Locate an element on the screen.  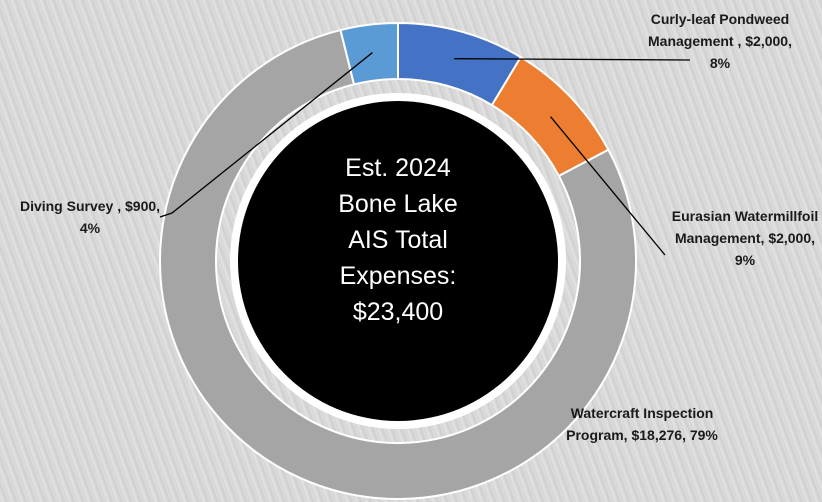
category-label: Curly-leaf Pondweed Management , is located at coordinates (719, 30).